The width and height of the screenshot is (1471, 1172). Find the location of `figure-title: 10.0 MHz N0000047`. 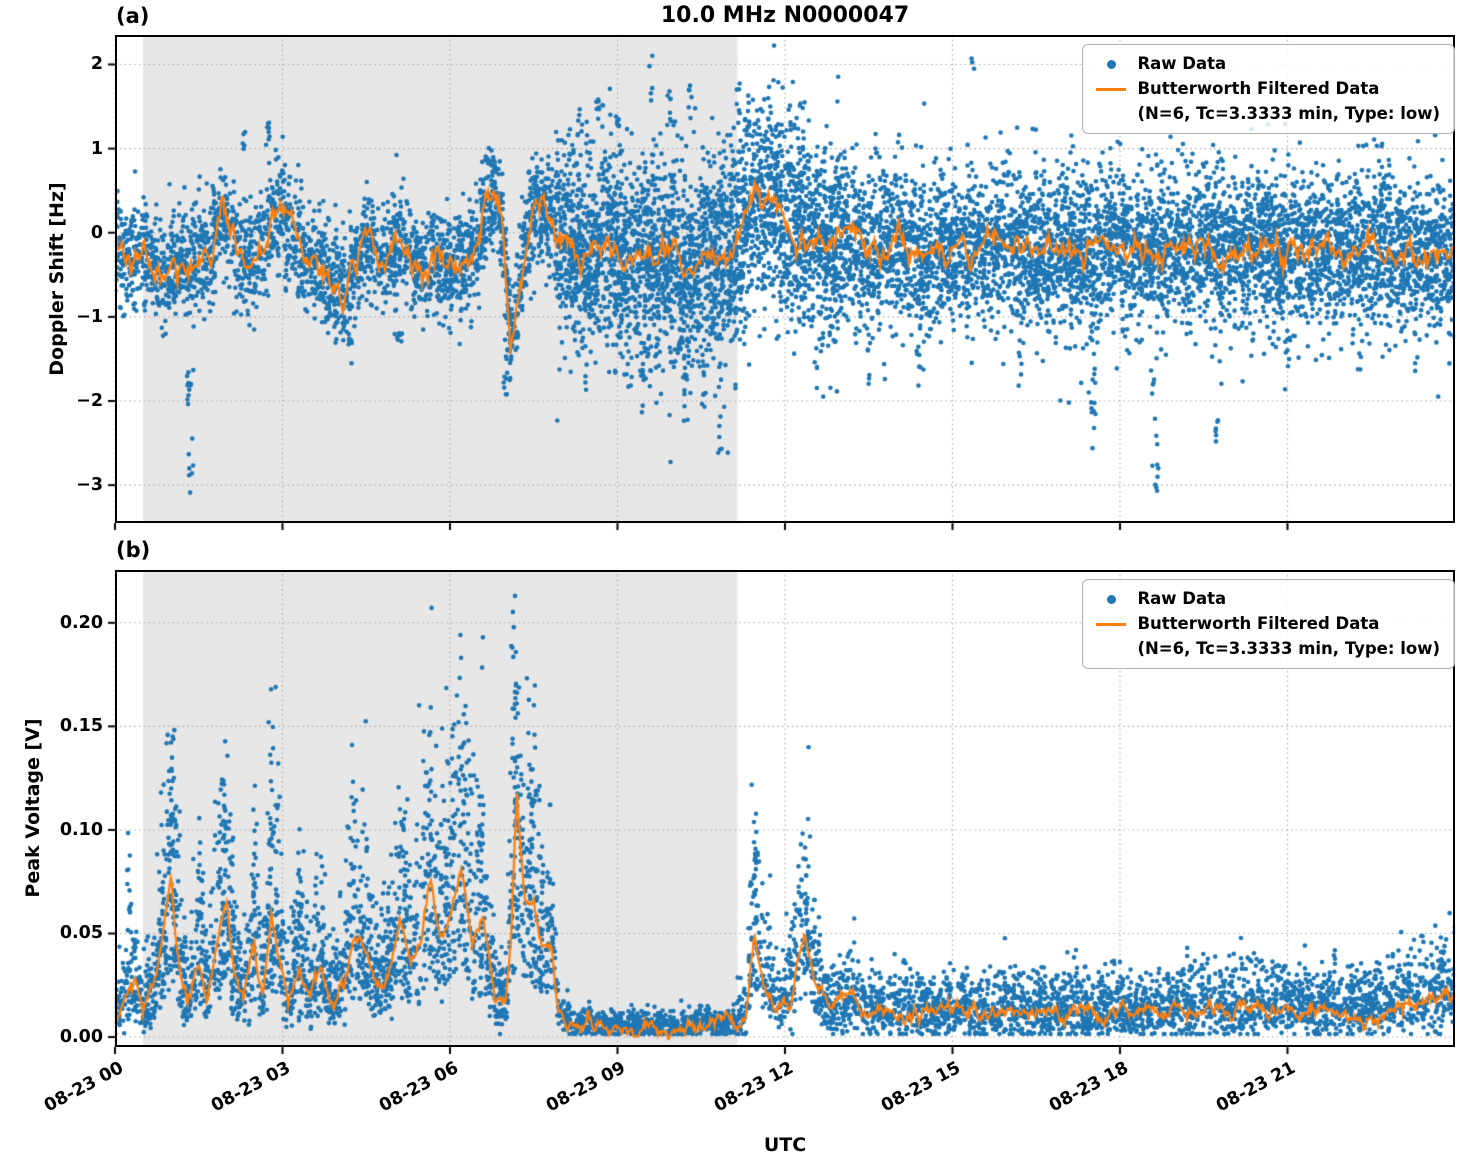

figure-title: 10.0 MHz N0000047 is located at coordinates (785, 15).